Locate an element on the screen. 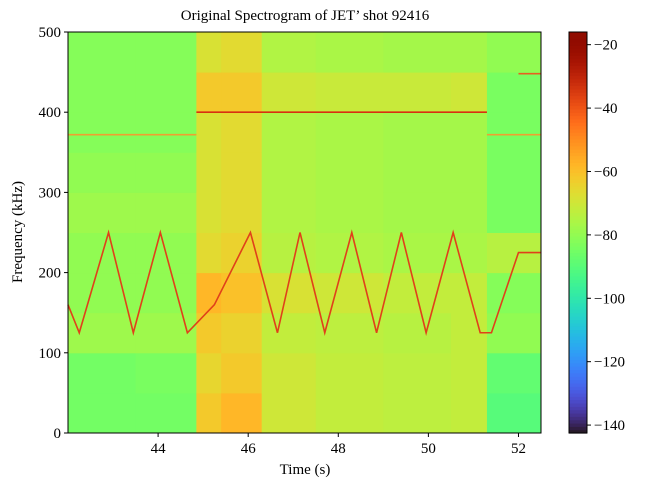  colorbar-tick-label: −80 is located at coordinates (605, 236).